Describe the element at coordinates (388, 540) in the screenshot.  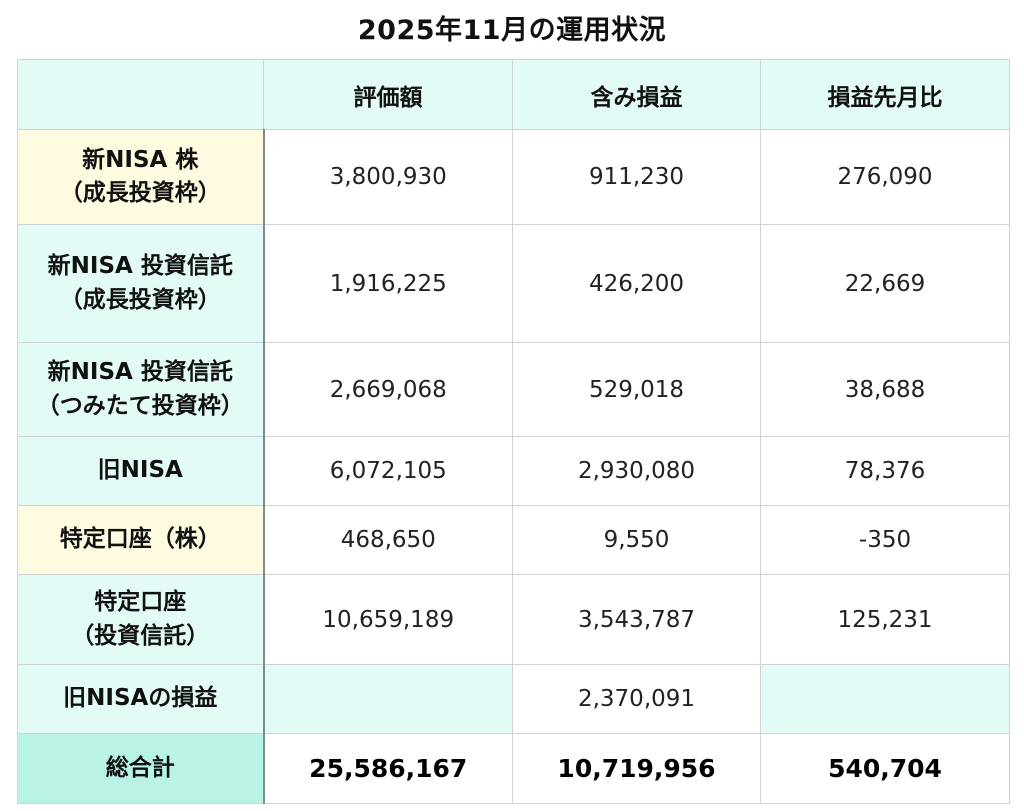
I see `cell-valuation: 468,650` at that location.